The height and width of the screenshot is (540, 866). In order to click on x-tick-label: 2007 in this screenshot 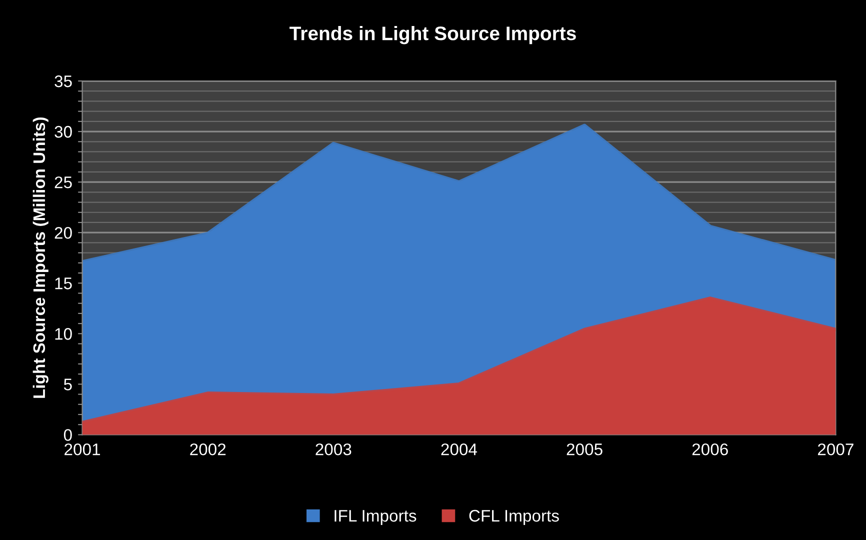, I will do `click(836, 449)`.